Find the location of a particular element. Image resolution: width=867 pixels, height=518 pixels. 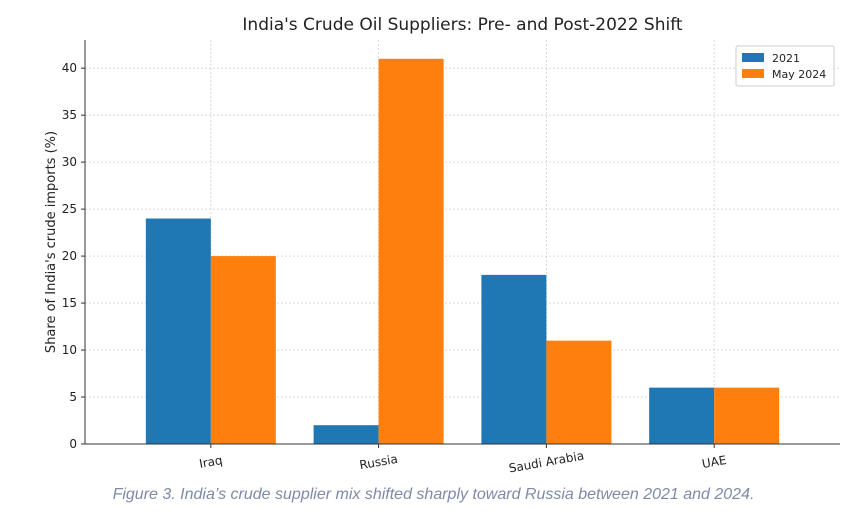

y-tick-label: 35 is located at coordinates (69, 115).